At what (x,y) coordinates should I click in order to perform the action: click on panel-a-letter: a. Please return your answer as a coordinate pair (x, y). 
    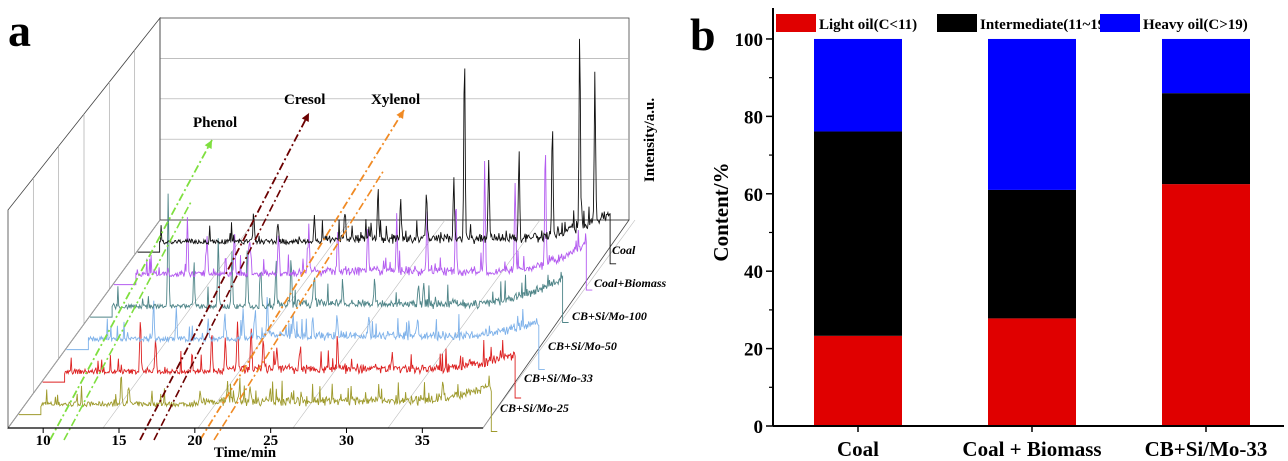
    Looking at the image, I should click on (19, 30).